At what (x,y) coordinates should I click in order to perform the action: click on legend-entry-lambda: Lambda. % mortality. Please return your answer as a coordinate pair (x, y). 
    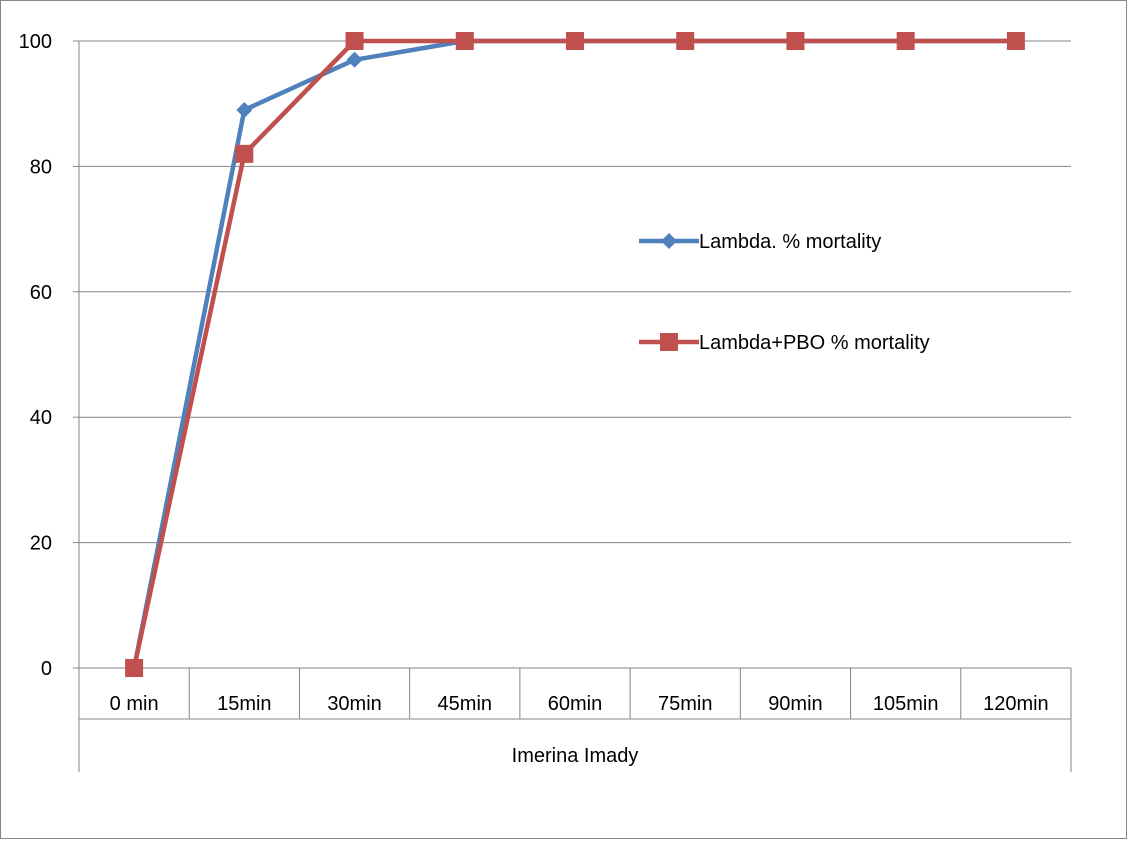
    Looking at the image, I should click on (760, 242).